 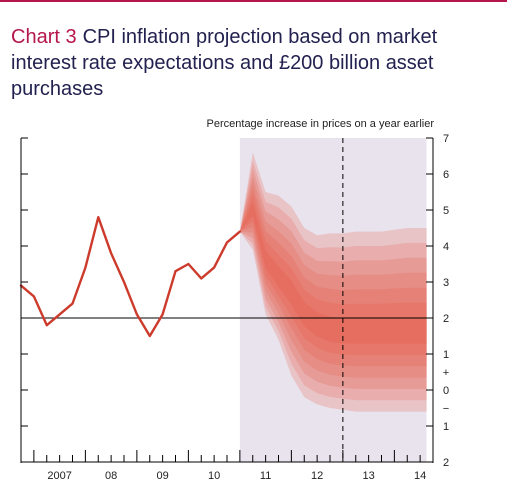 What do you see at coordinates (214, 476) in the screenshot?
I see `x-tick-label: 10` at bounding box center [214, 476].